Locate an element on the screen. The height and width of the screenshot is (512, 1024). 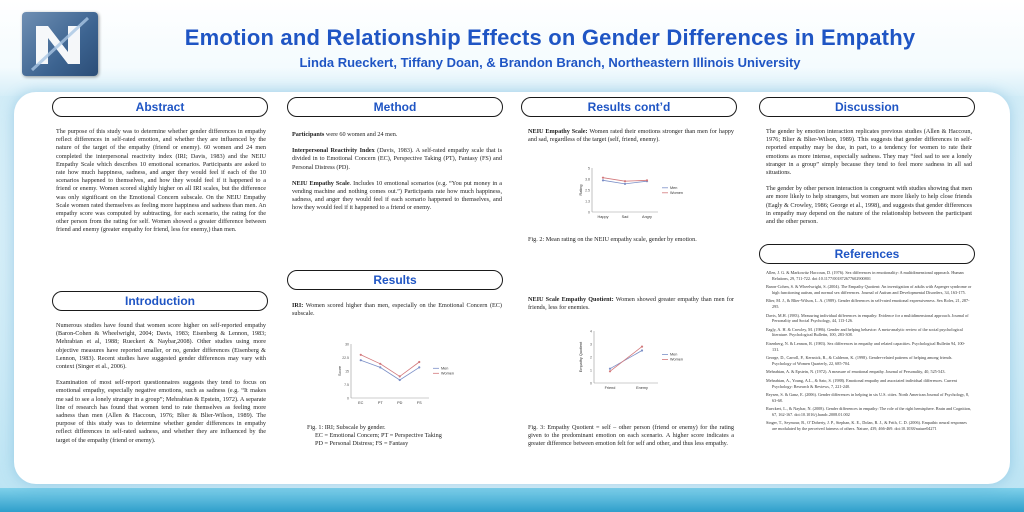
y-tick-label: 3.8 is located at coordinates (587, 180).